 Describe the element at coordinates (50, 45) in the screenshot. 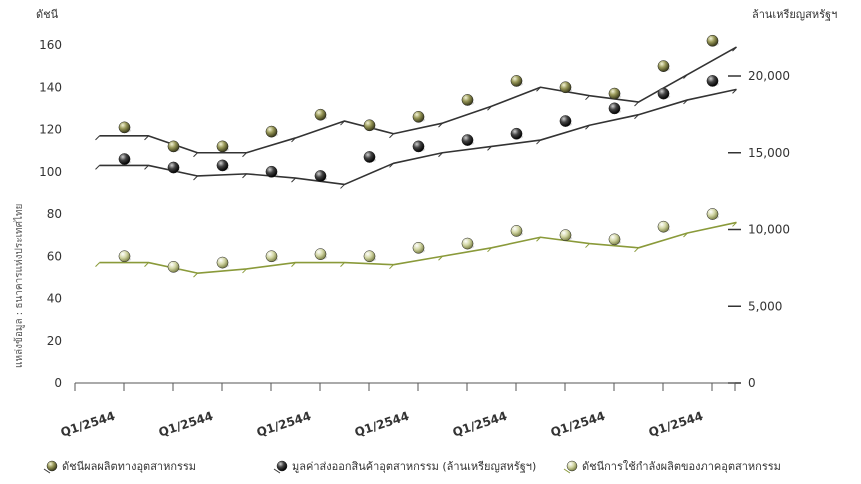

I see `y-left-tick-label: 160` at that location.